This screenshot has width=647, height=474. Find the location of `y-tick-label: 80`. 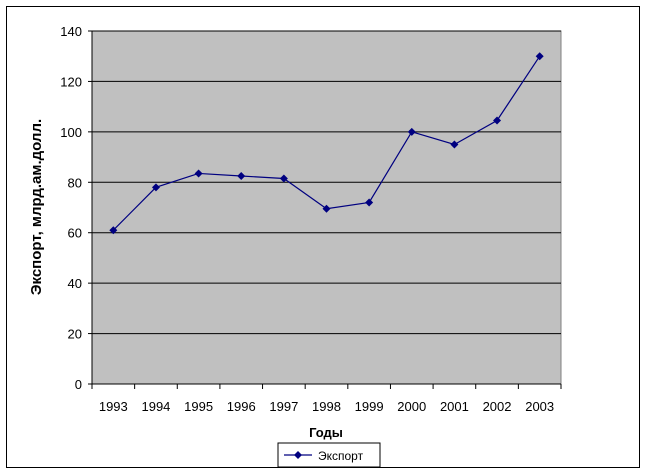

y-tick-label: 80 is located at coordinates (75, 182).